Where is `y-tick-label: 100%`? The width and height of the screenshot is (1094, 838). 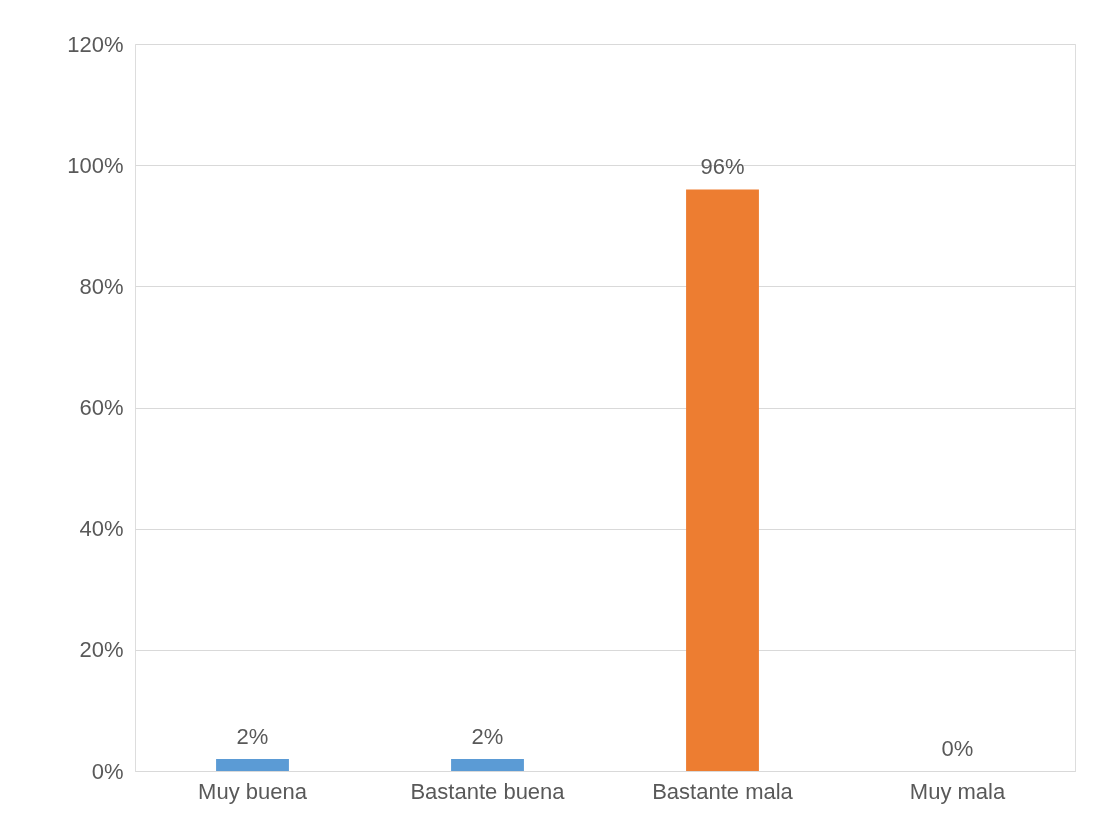 y-tick-label: 100% is located at coordinates (95, 165).